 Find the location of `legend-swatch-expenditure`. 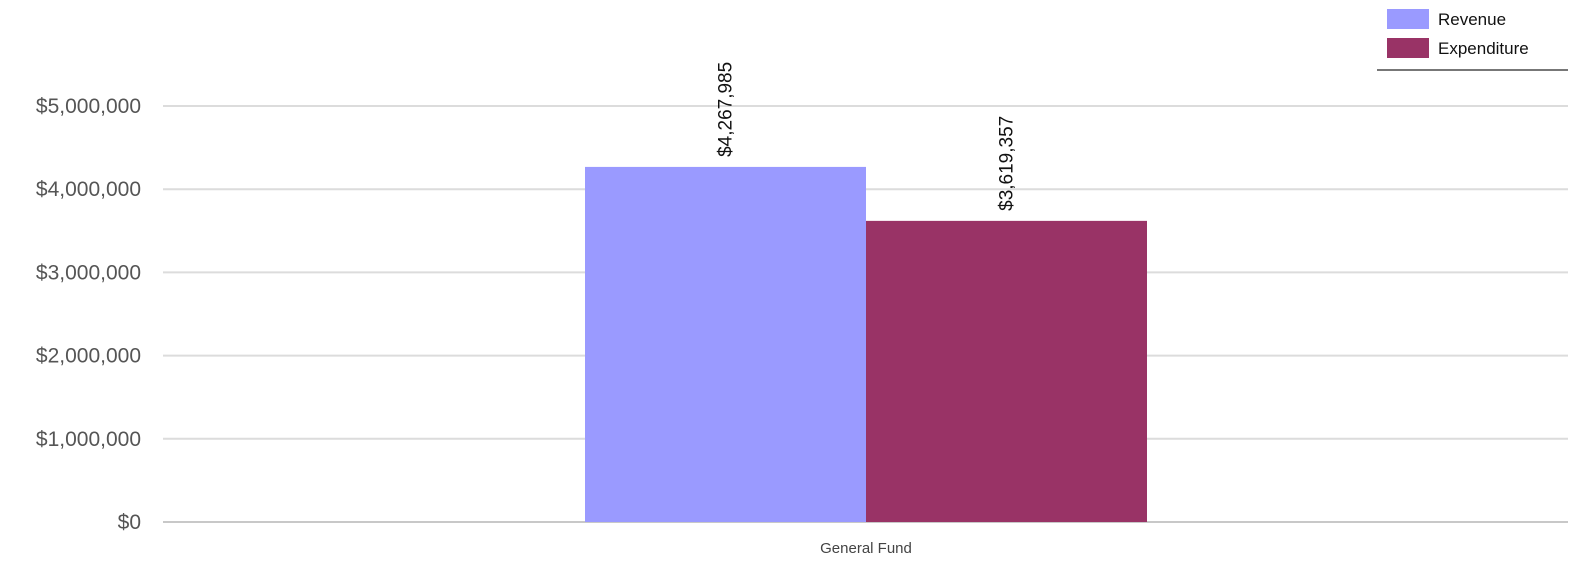

legend-swatch-expenditure is located at coordinates (1408, 48).